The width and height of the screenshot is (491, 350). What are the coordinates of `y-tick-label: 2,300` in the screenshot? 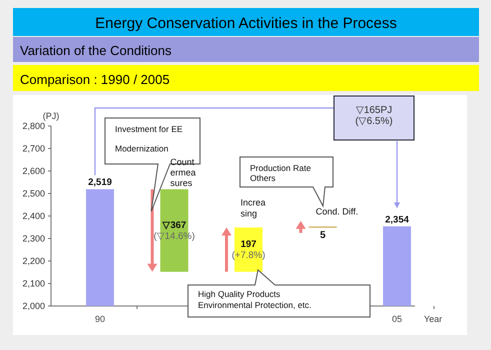 It's located at (33, 239).